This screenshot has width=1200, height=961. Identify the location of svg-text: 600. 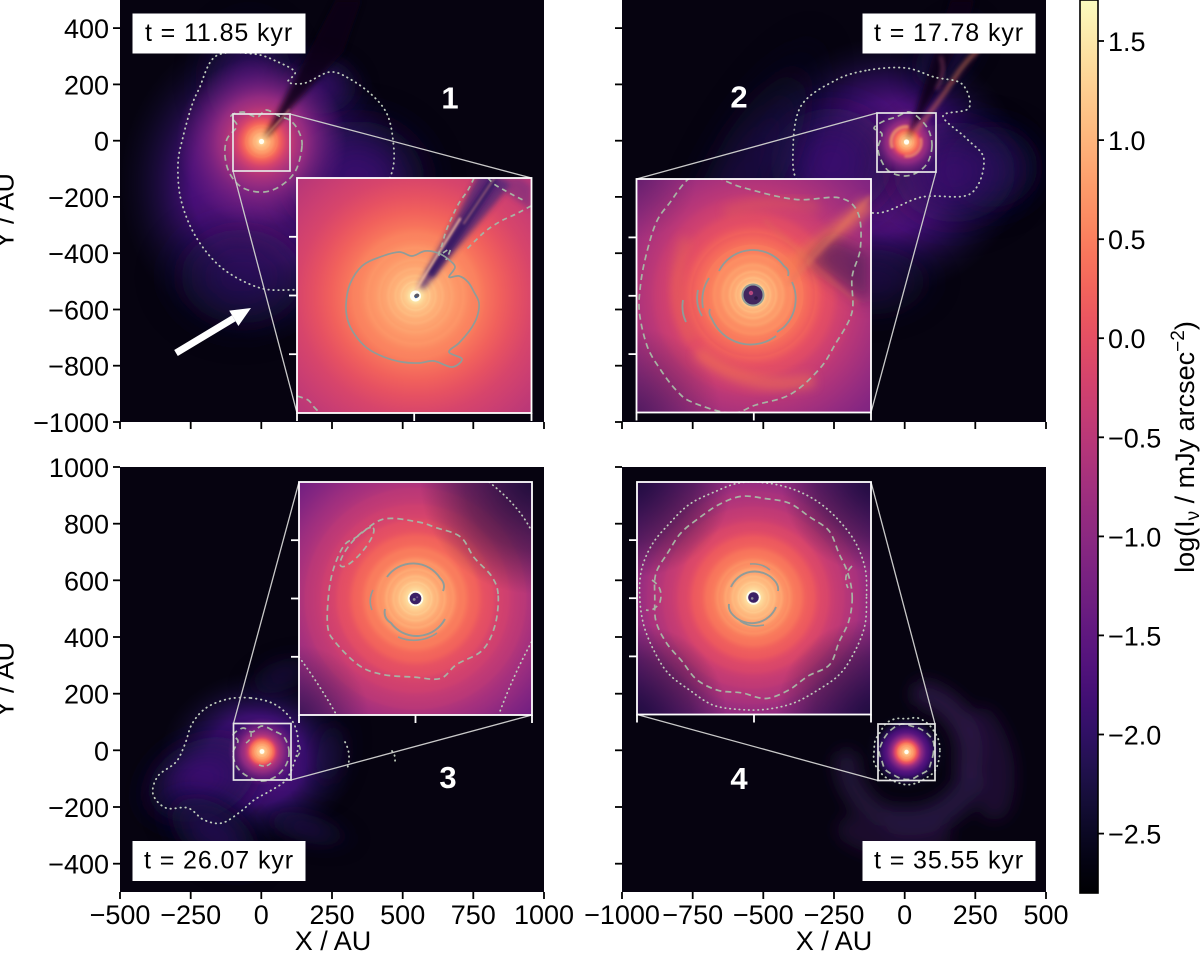
(86, 581).